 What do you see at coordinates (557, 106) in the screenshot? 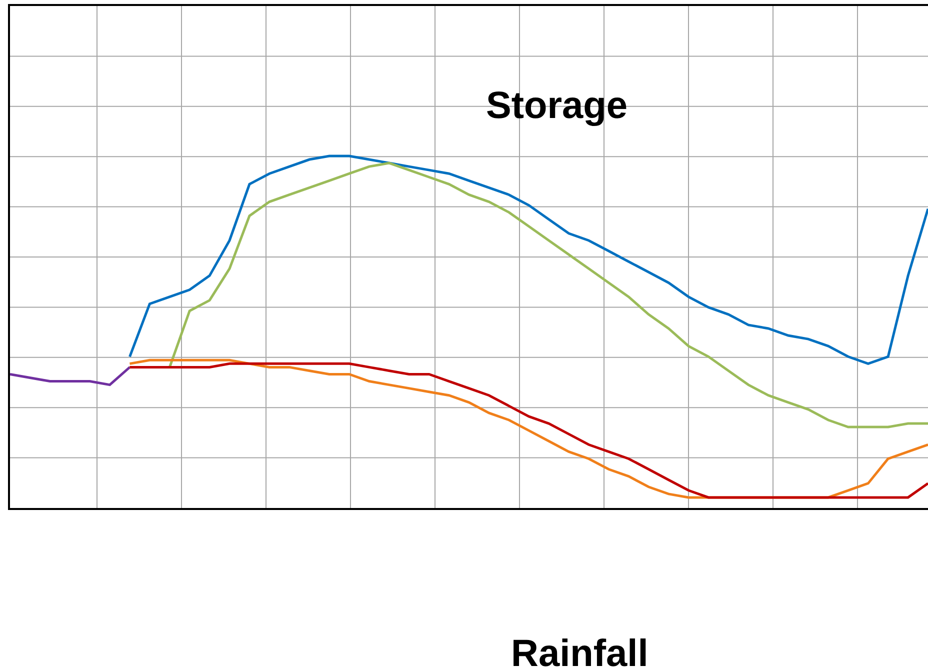
I see `text: Storage` at bounding box center [557, 106].